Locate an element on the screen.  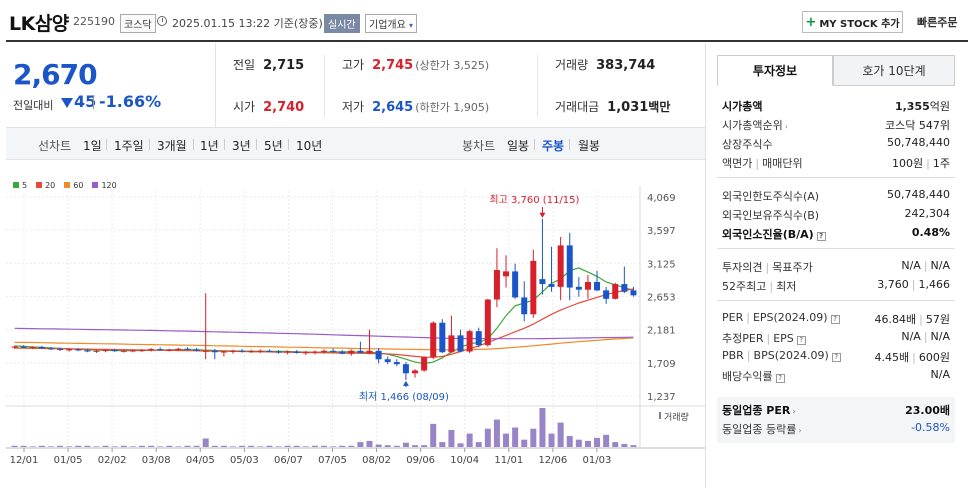
tab-1d: 1일 is located at coordinates (92, 146).